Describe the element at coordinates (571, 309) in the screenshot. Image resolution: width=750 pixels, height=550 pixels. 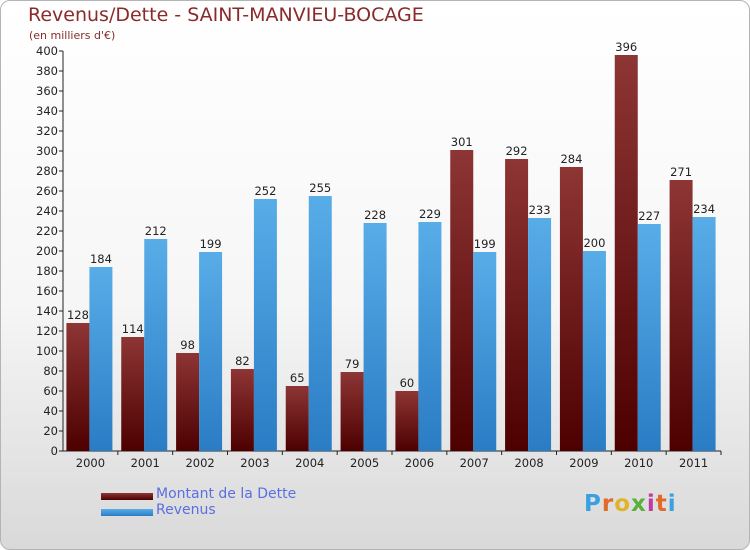
I see `bar-dette-2009` at that location.